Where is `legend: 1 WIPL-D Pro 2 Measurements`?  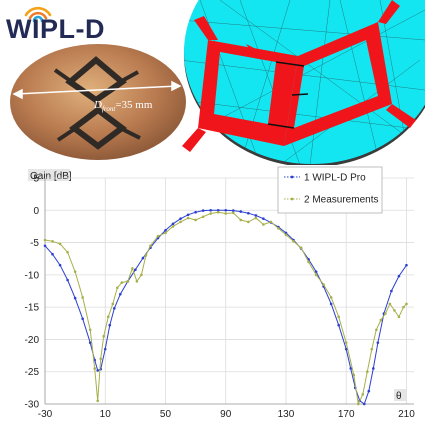 legend: 1 WIPL-D Pro 2 Measurements is located at coordinates (330, 190).